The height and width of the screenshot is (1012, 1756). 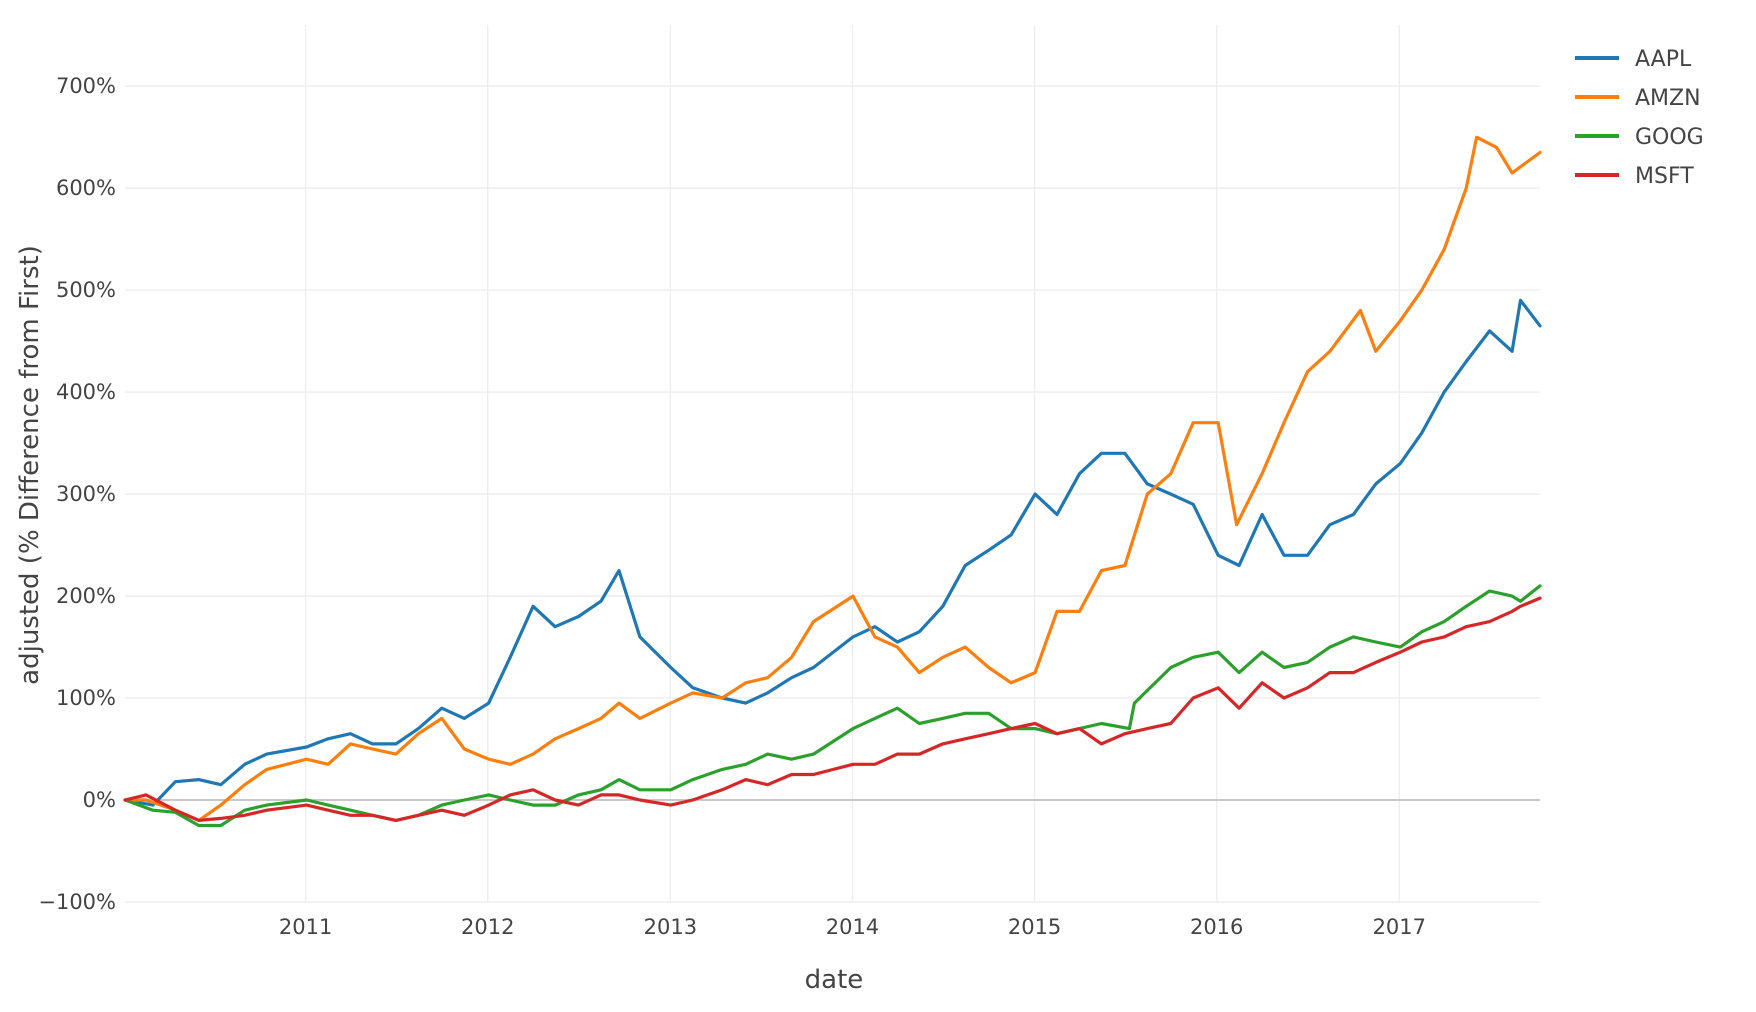 I want to click on x-tick-label: 2012, so click(x=487, y=927).